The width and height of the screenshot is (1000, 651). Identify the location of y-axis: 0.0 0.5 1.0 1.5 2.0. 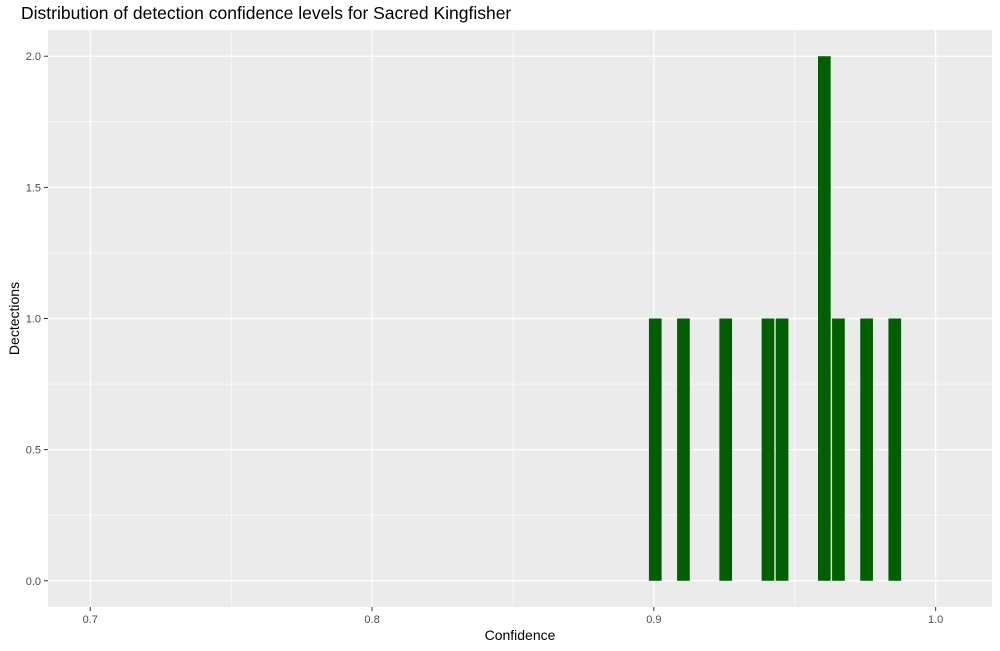
(37, 319).